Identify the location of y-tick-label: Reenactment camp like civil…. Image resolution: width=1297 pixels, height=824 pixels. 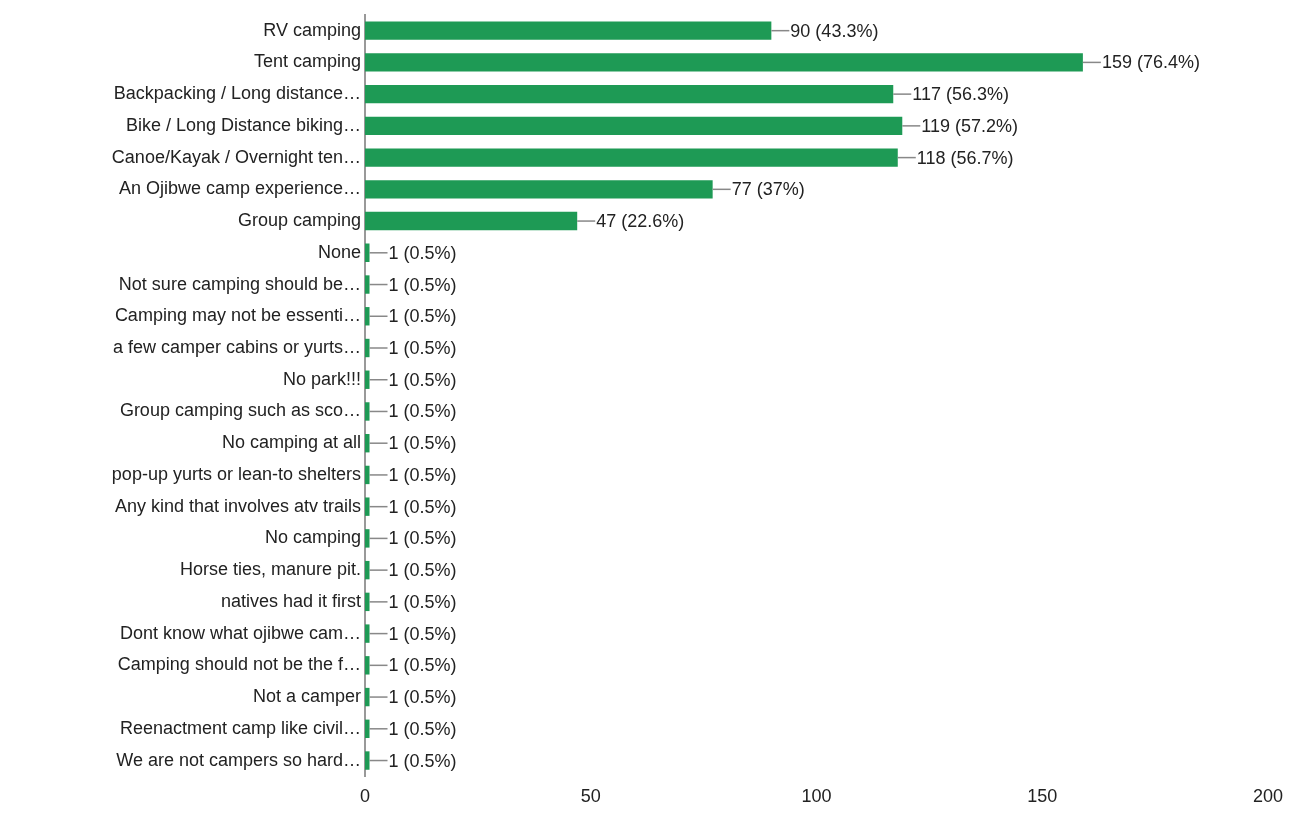
(240, 727).